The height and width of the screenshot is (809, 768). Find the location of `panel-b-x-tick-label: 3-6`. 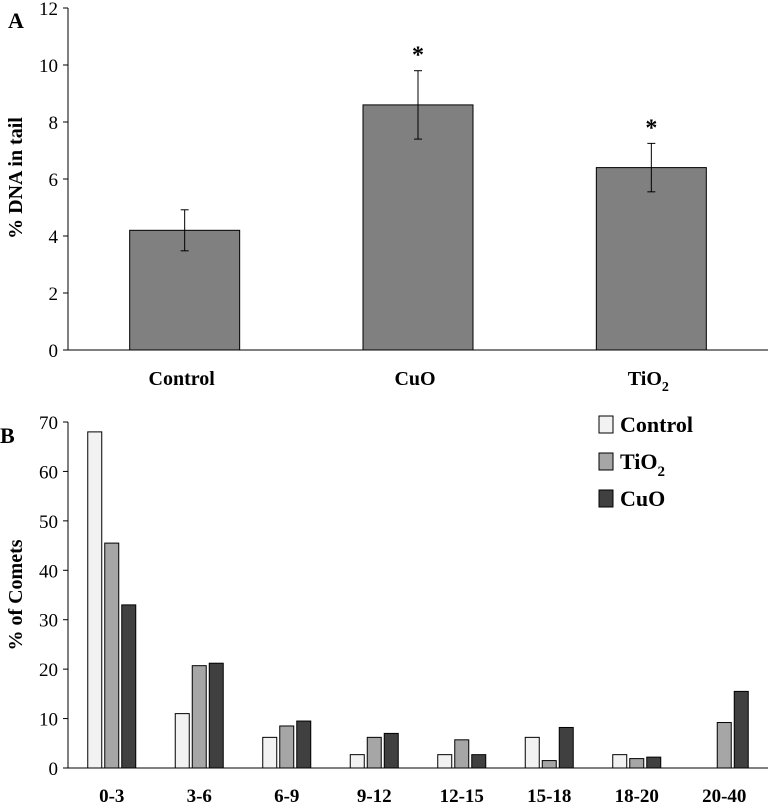

panel-b-x-tick-label: 3-6 is located at coordinates (199, 796).